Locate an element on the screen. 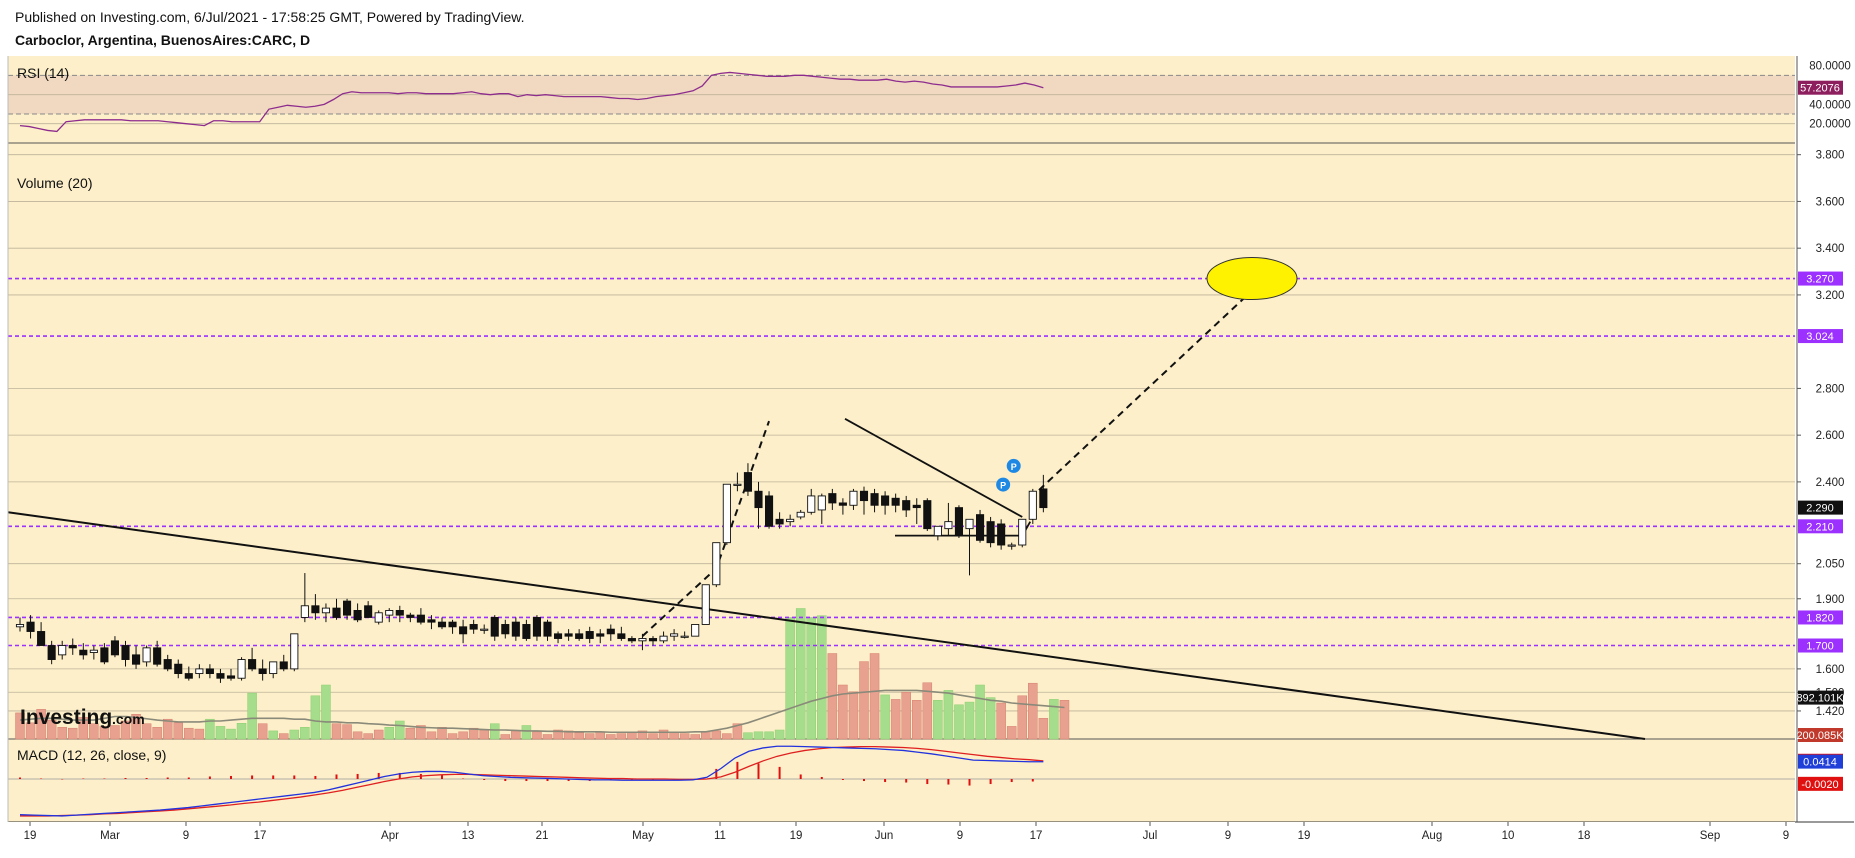 This screenshot has width=1855, height=858. last-price-box-text: 2.290 is located at coordinates (1820, 509).